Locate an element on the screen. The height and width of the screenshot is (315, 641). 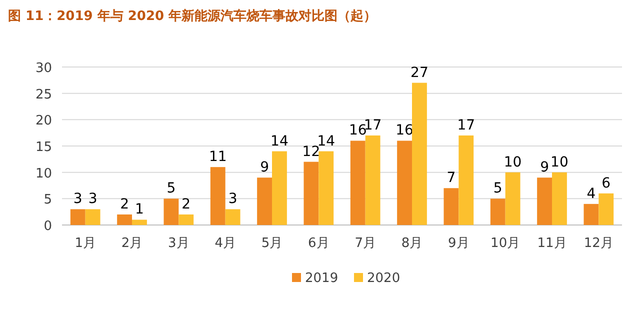
x-tick-label: 5月 is located at coordinates (272, 243).